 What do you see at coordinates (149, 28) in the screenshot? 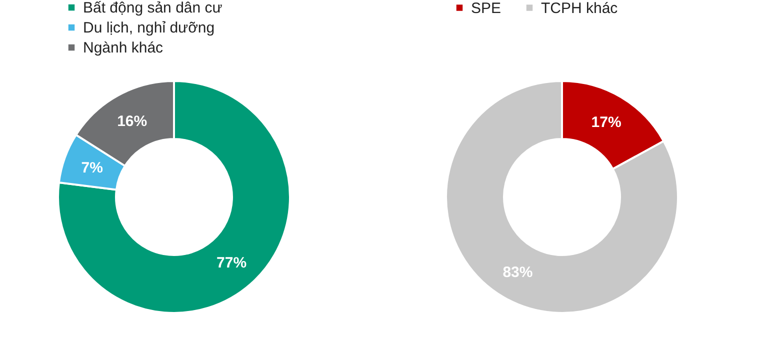
I see `legend-label: Du lịch, nghỉ dưỡng` at bounding box center [149, 28].